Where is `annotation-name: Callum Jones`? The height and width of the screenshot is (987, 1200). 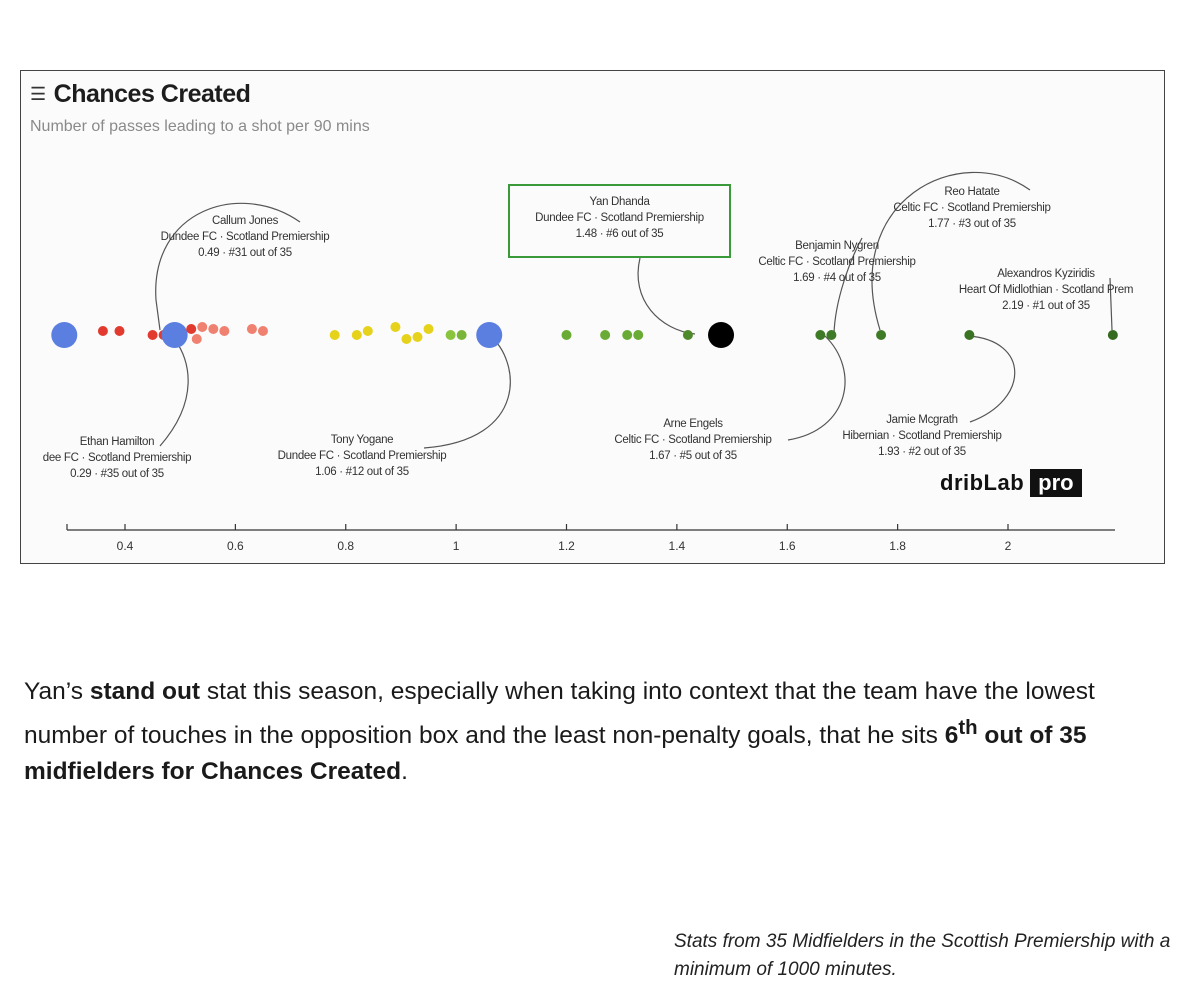 annotation-name: Callum Jones is located at coordinates (245, 221).